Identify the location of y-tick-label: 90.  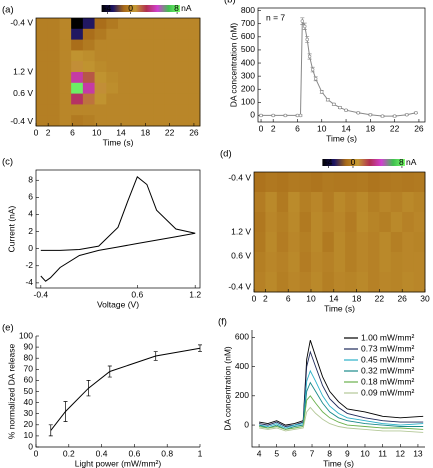
(29, 346).